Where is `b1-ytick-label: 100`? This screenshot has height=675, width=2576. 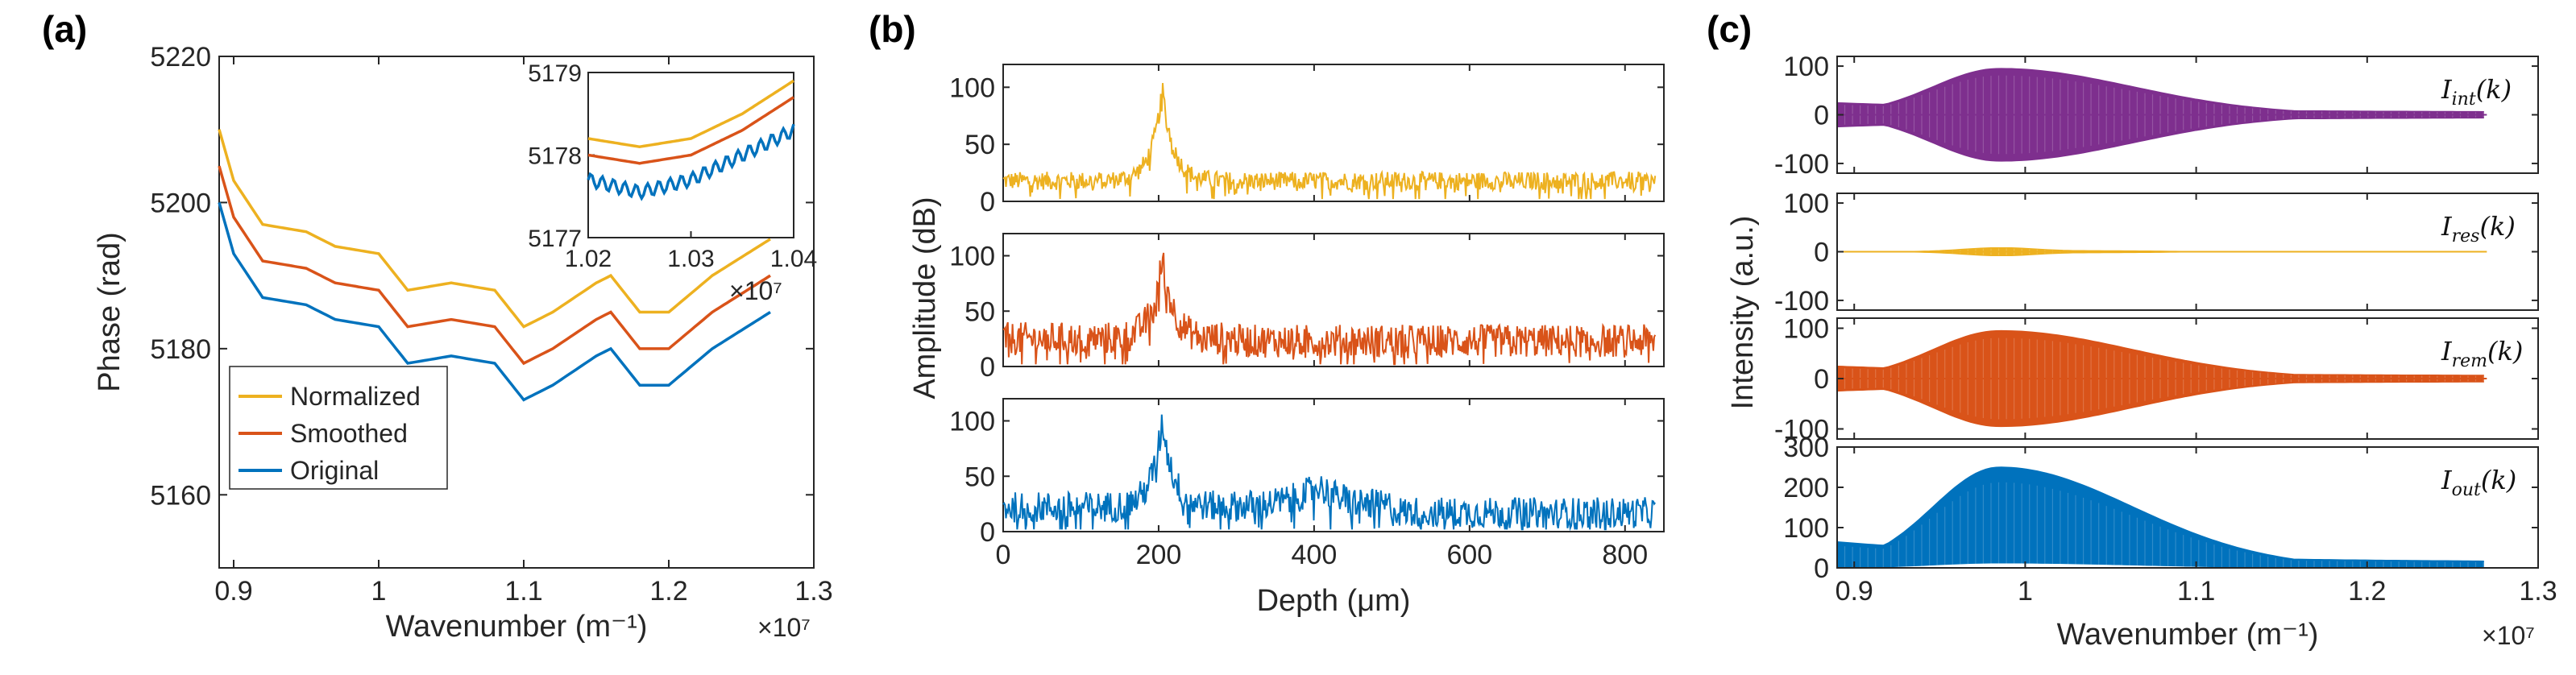
b1-ytick-label: 100 is located at coordinates (972, 257).